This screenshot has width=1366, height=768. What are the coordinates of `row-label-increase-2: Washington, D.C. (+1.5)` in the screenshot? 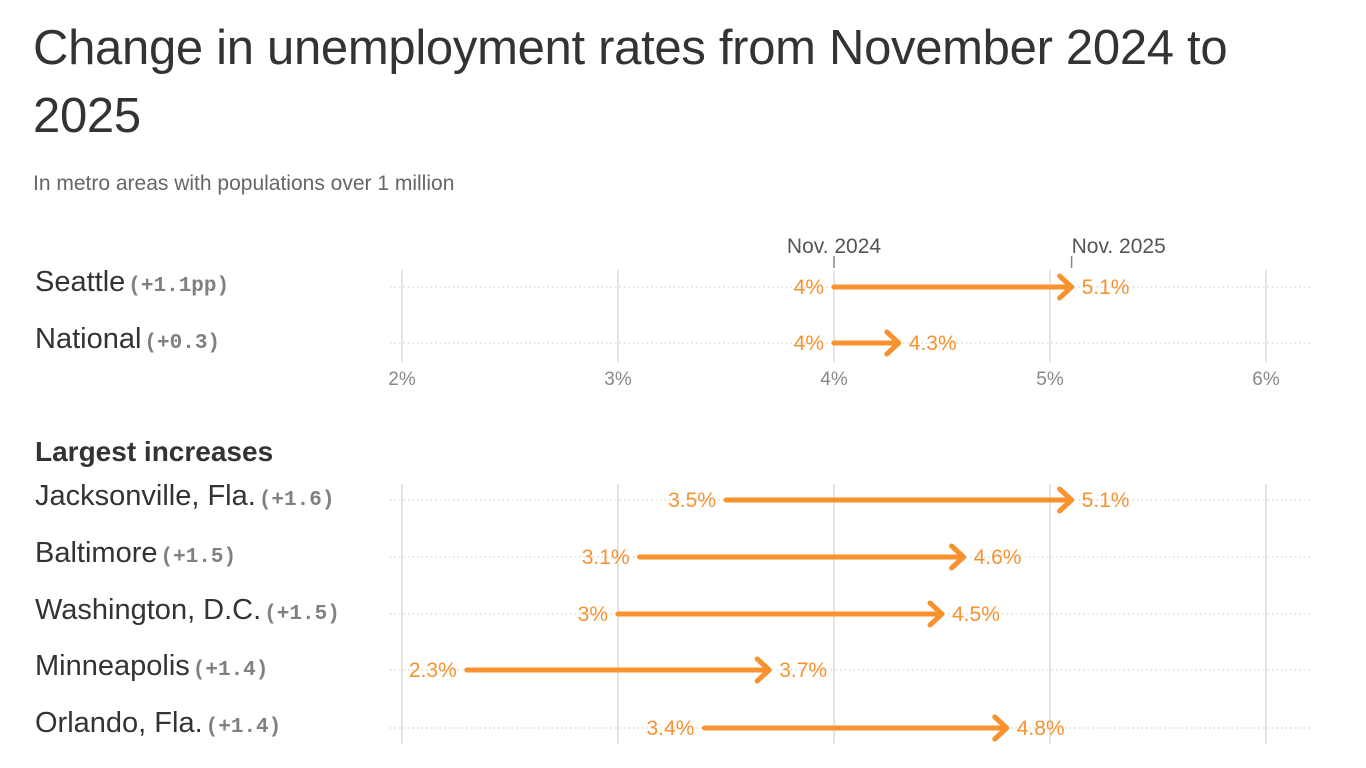 It's located at (187, 610).